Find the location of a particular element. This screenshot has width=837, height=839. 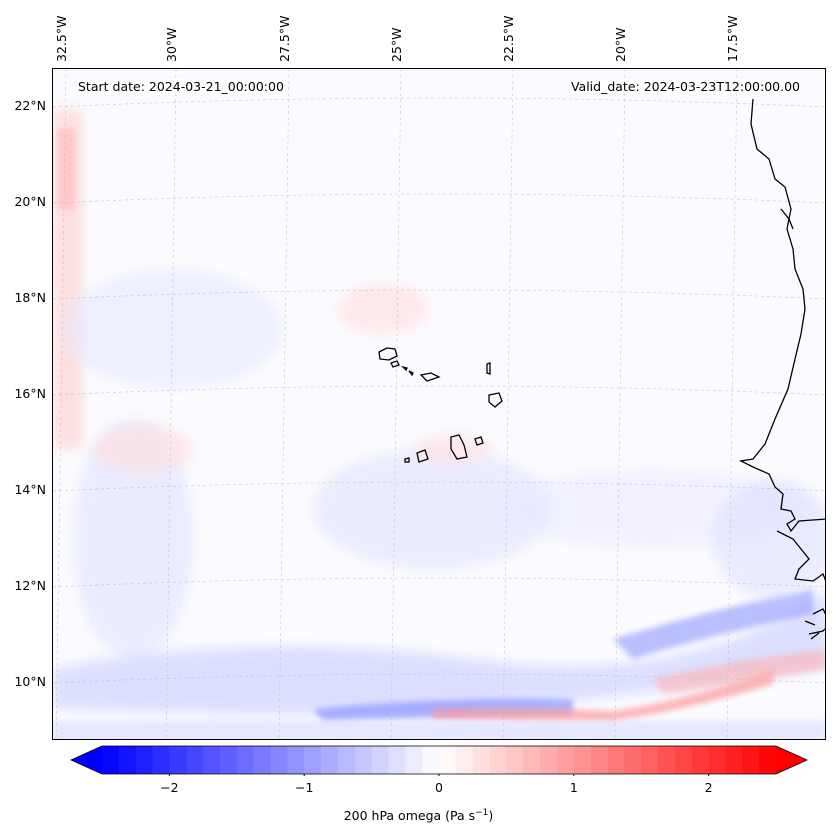

latitude-label: 18°N is located at coordinates (30, 297).